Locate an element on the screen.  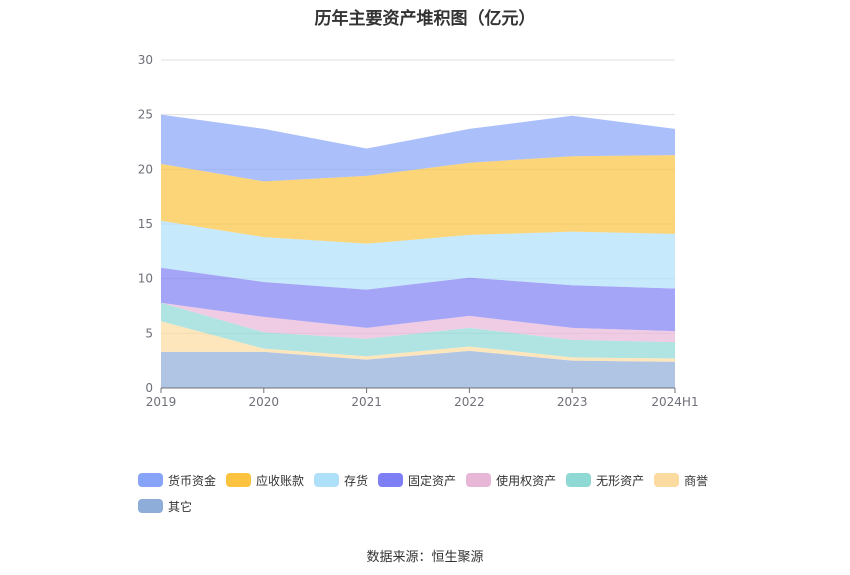
y-tick-label: 15 is located at coordinates (145, 224).